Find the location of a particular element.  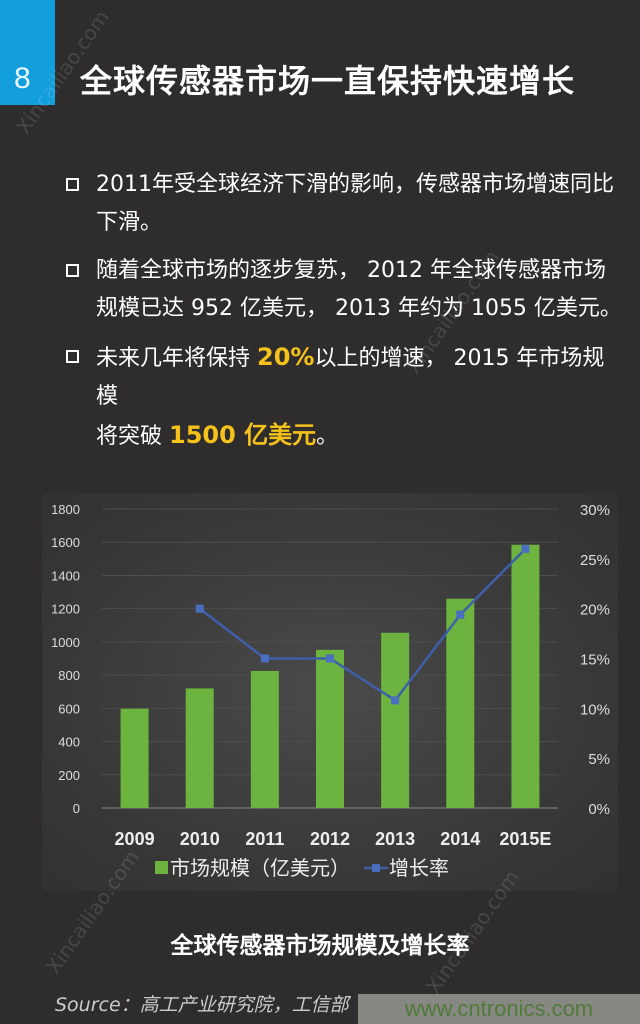

legend-bar-label: 市场规模（亿美元） is located at coordinates (260, 868).